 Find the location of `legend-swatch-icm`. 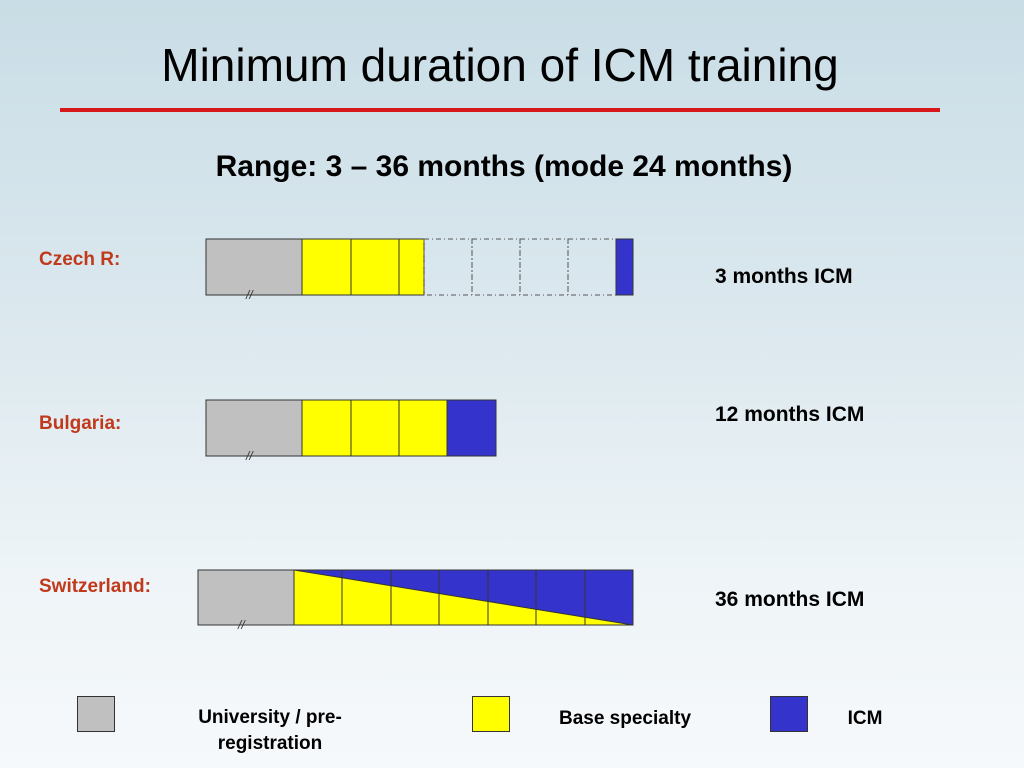

legend-swatch-icm is located at coordinates (789, 714).